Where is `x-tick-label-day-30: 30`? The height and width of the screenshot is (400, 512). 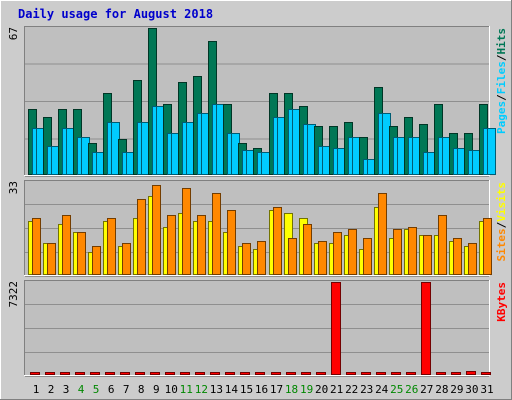 x-tick-label-day-30: 30 is located at coordinates (471, 389).